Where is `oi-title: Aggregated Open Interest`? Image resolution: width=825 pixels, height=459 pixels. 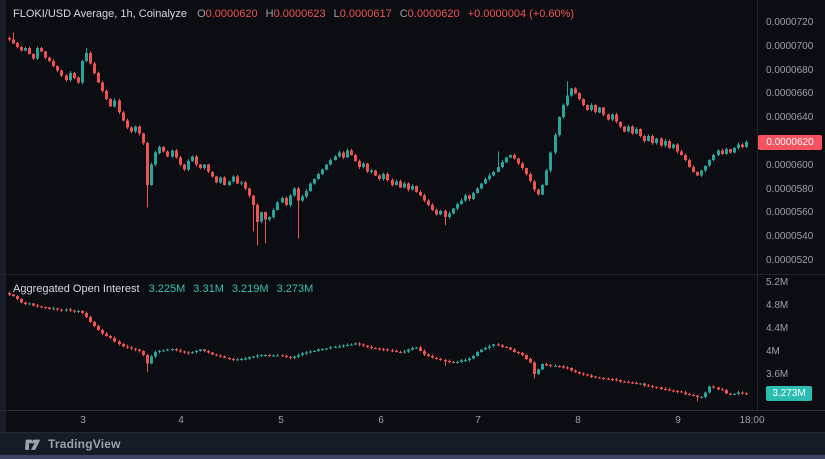 oi-title: Aggregated Open Interest is located at coordinates (76, 289).